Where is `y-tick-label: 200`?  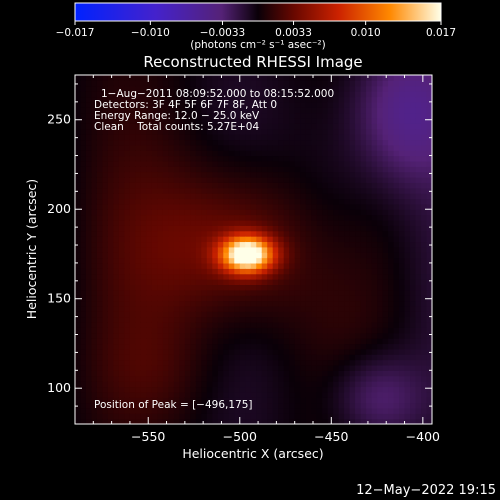
y-tick-label: 200 is located at coordinates (59, 208).